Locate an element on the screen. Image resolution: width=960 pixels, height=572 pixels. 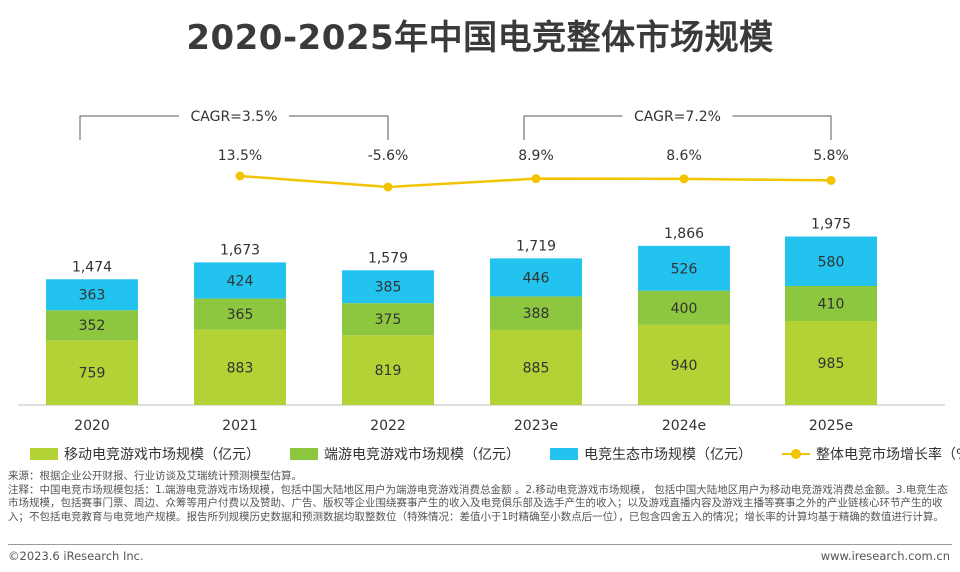
data-label-ecosystem: 526 is located at coordinates (684, 269).